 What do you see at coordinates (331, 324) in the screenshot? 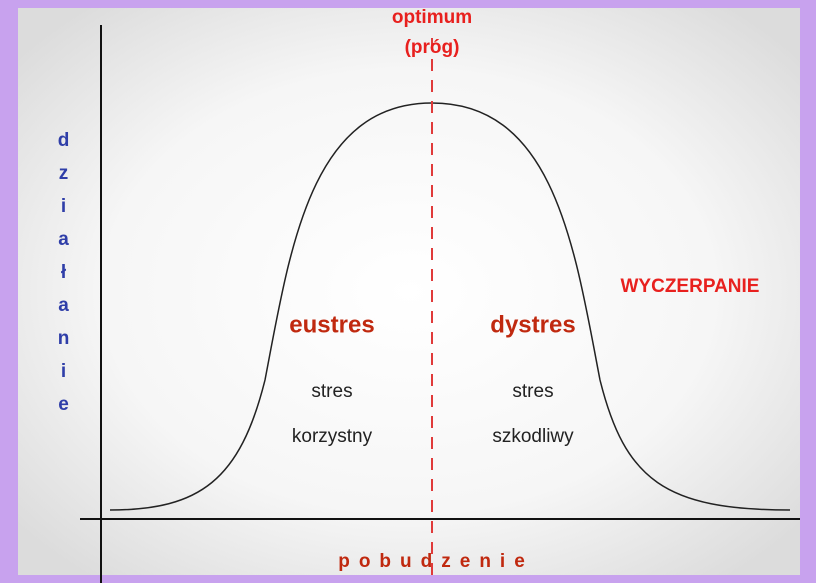
I see `zone-title: eustres` at bounding box center [331, 324].